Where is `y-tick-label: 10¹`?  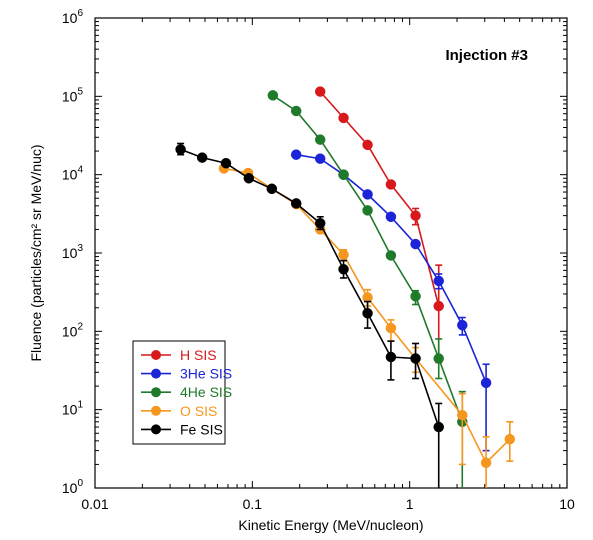
y-tick-label: 10¹ is located at coordinates (73, 409).